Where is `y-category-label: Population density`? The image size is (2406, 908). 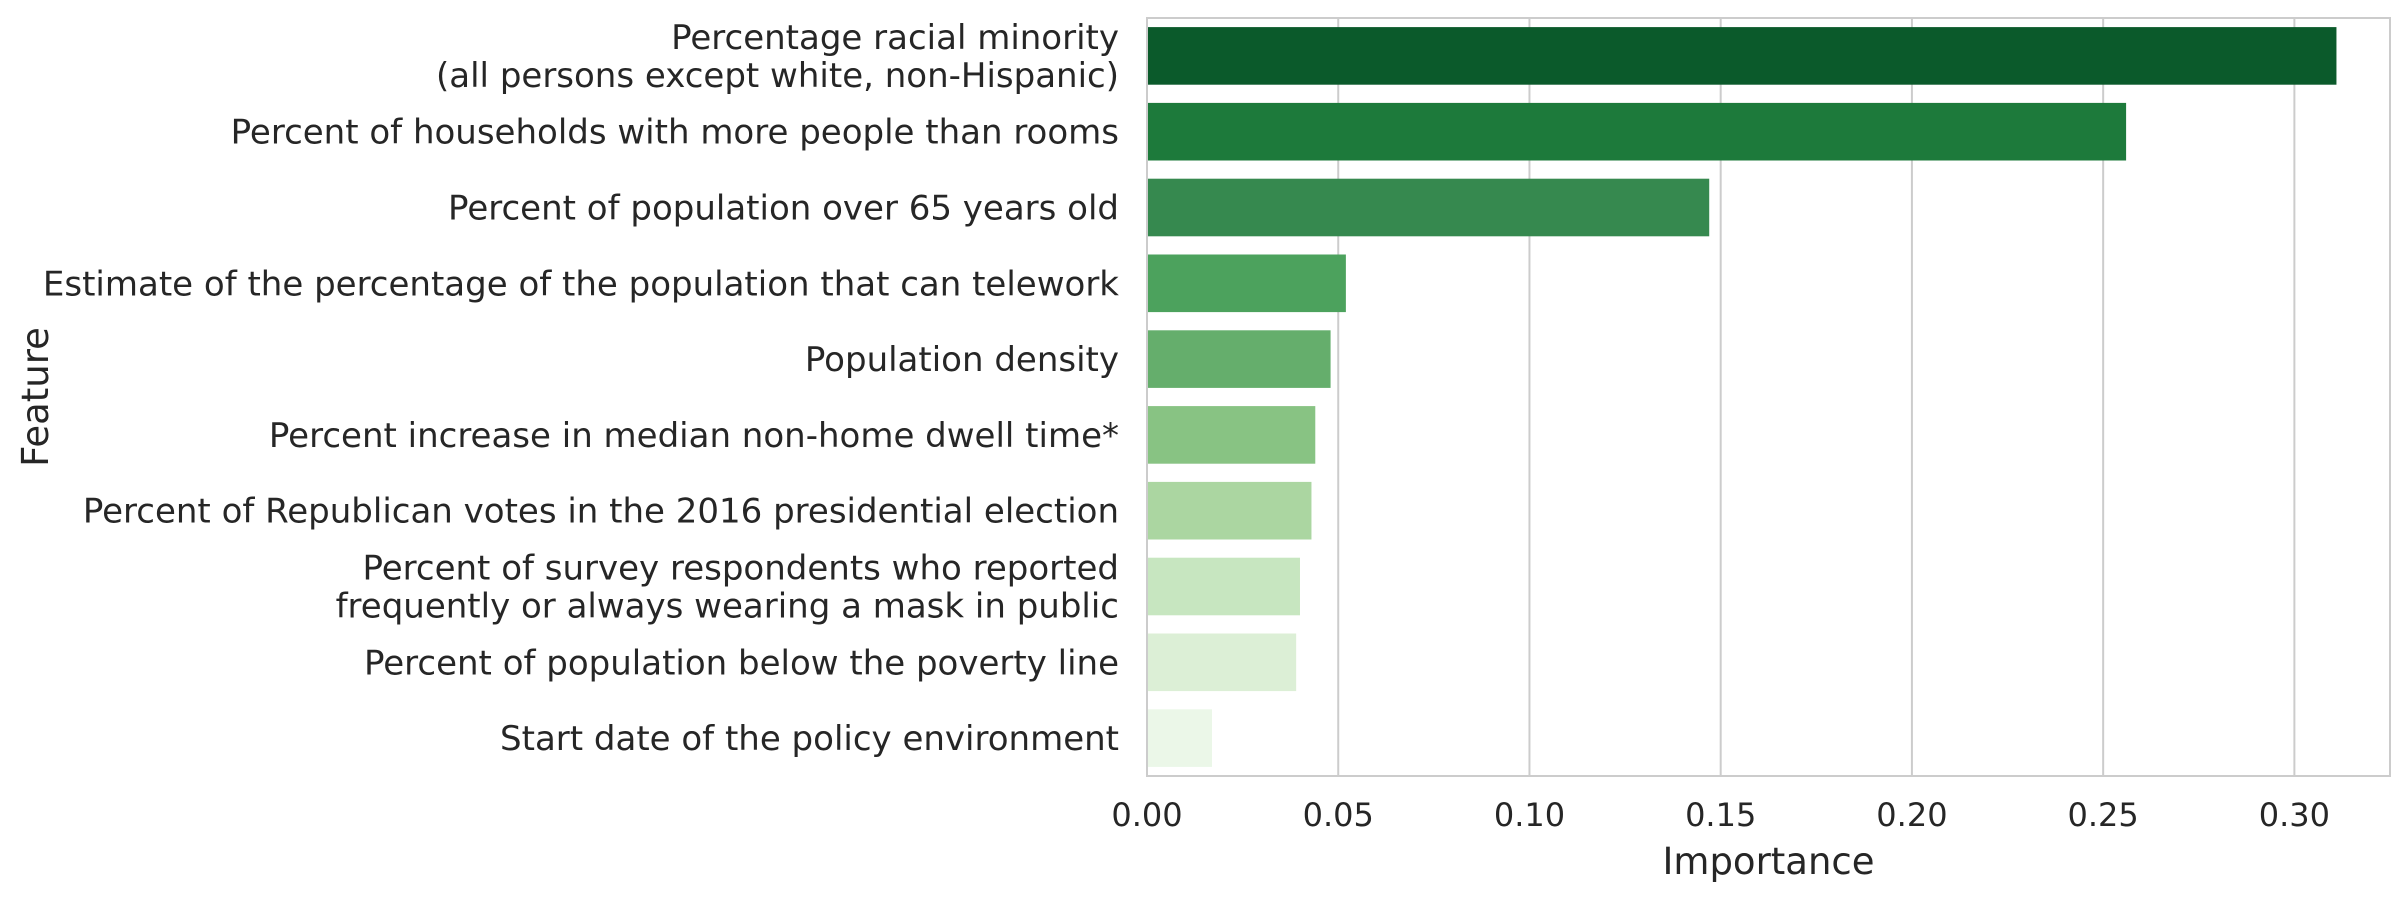 y-category-label: Population density is located at coordinates (962, 360).